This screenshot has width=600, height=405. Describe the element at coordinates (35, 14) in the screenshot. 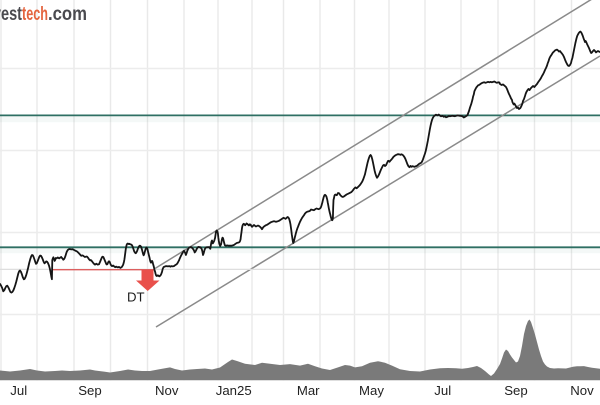

I see `svg-text: tech` at that location.